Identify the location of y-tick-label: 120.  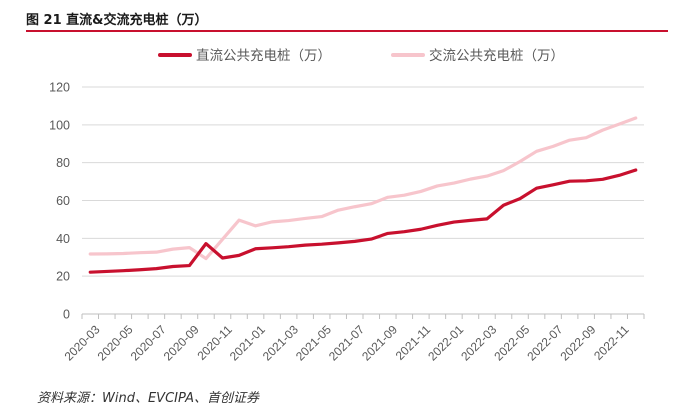
(59, 88).